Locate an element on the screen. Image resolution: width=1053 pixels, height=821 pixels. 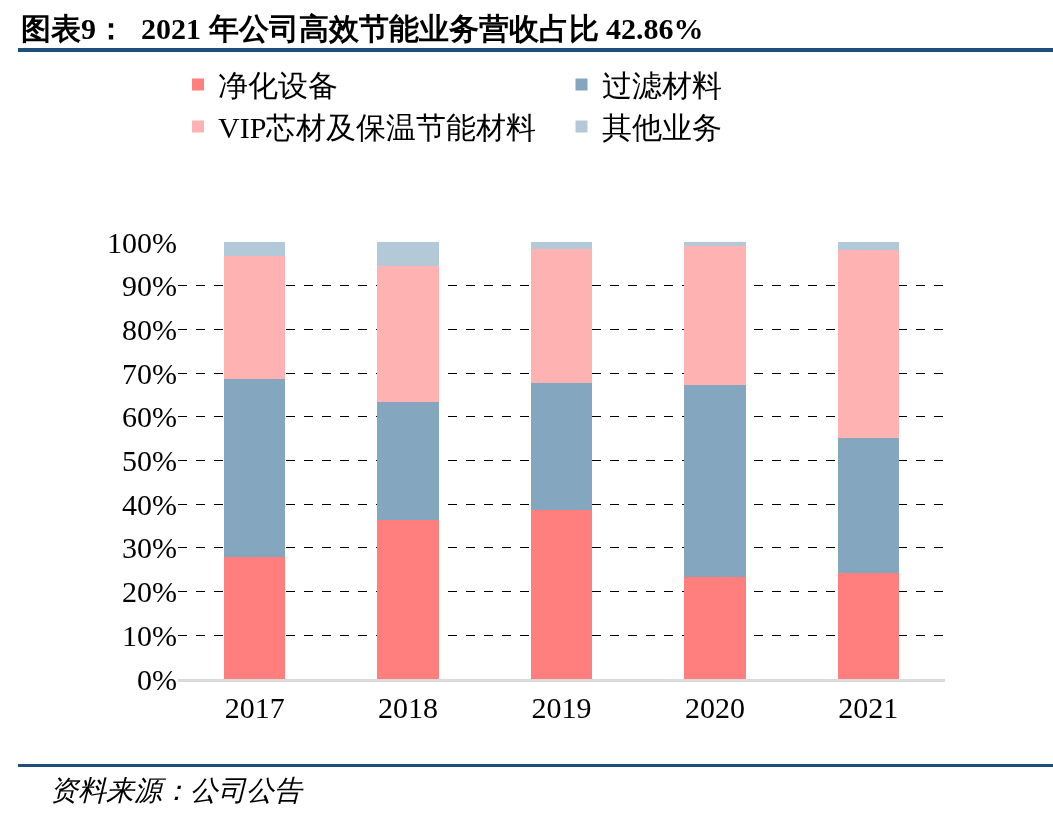
y-tick-label: 50% is located at coordinates (149, 460).